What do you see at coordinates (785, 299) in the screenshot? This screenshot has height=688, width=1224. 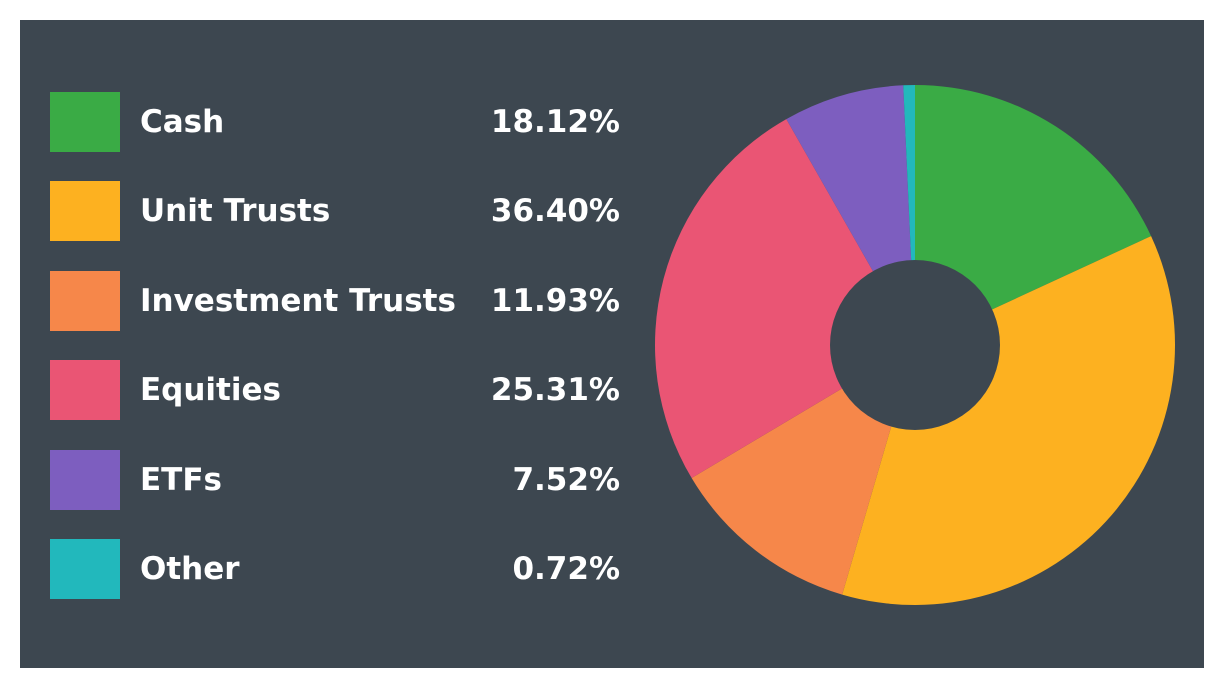 I see `slice-equities` at bounding box center [785, 299].